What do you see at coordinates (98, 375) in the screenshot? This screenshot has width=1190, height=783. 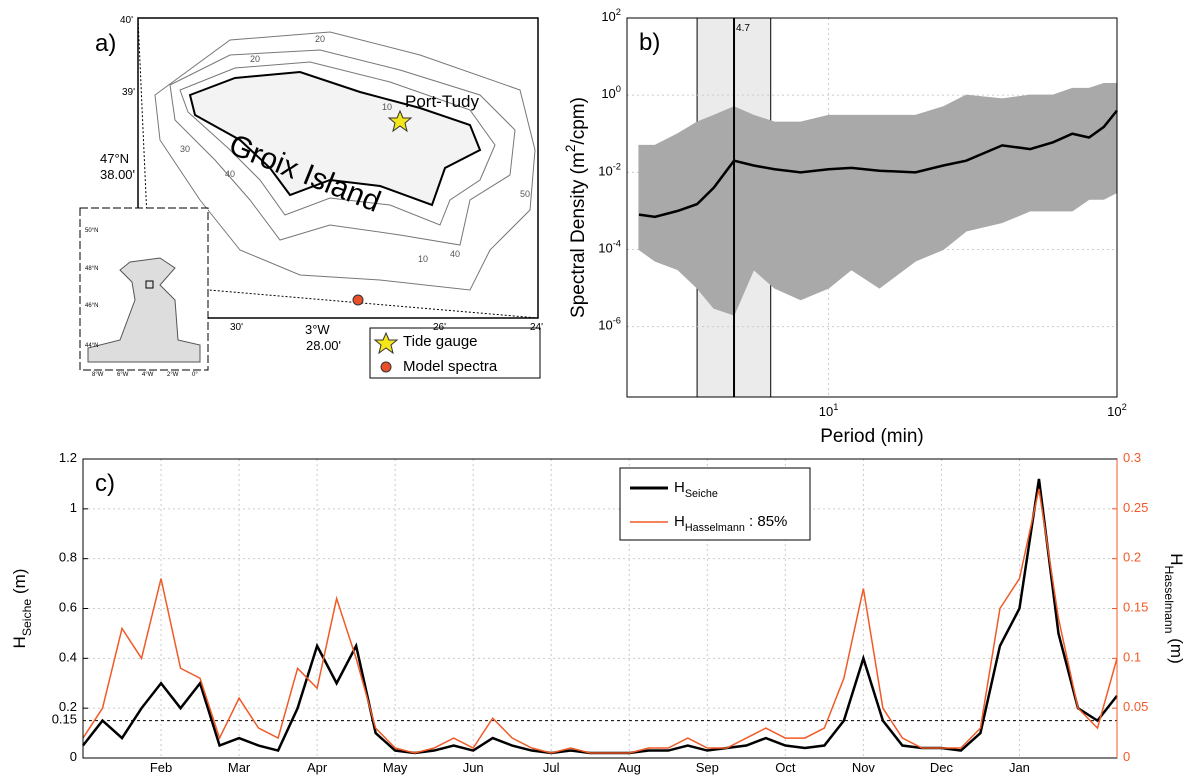 I see `inset-tick: 8°W` at bounding box center [98, 375].